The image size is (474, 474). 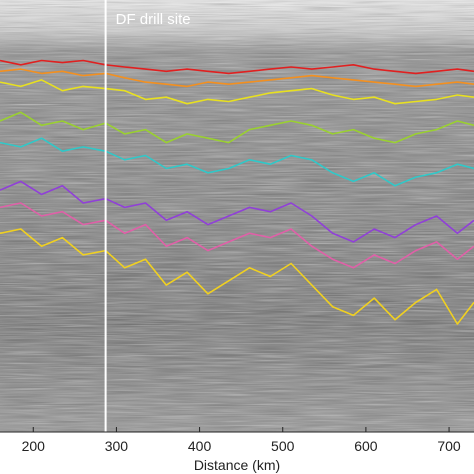 What do you see at coordinates (449, 446) in the screenshot?
I see `x-tick-label: 700` at bounding box center [449, 446].